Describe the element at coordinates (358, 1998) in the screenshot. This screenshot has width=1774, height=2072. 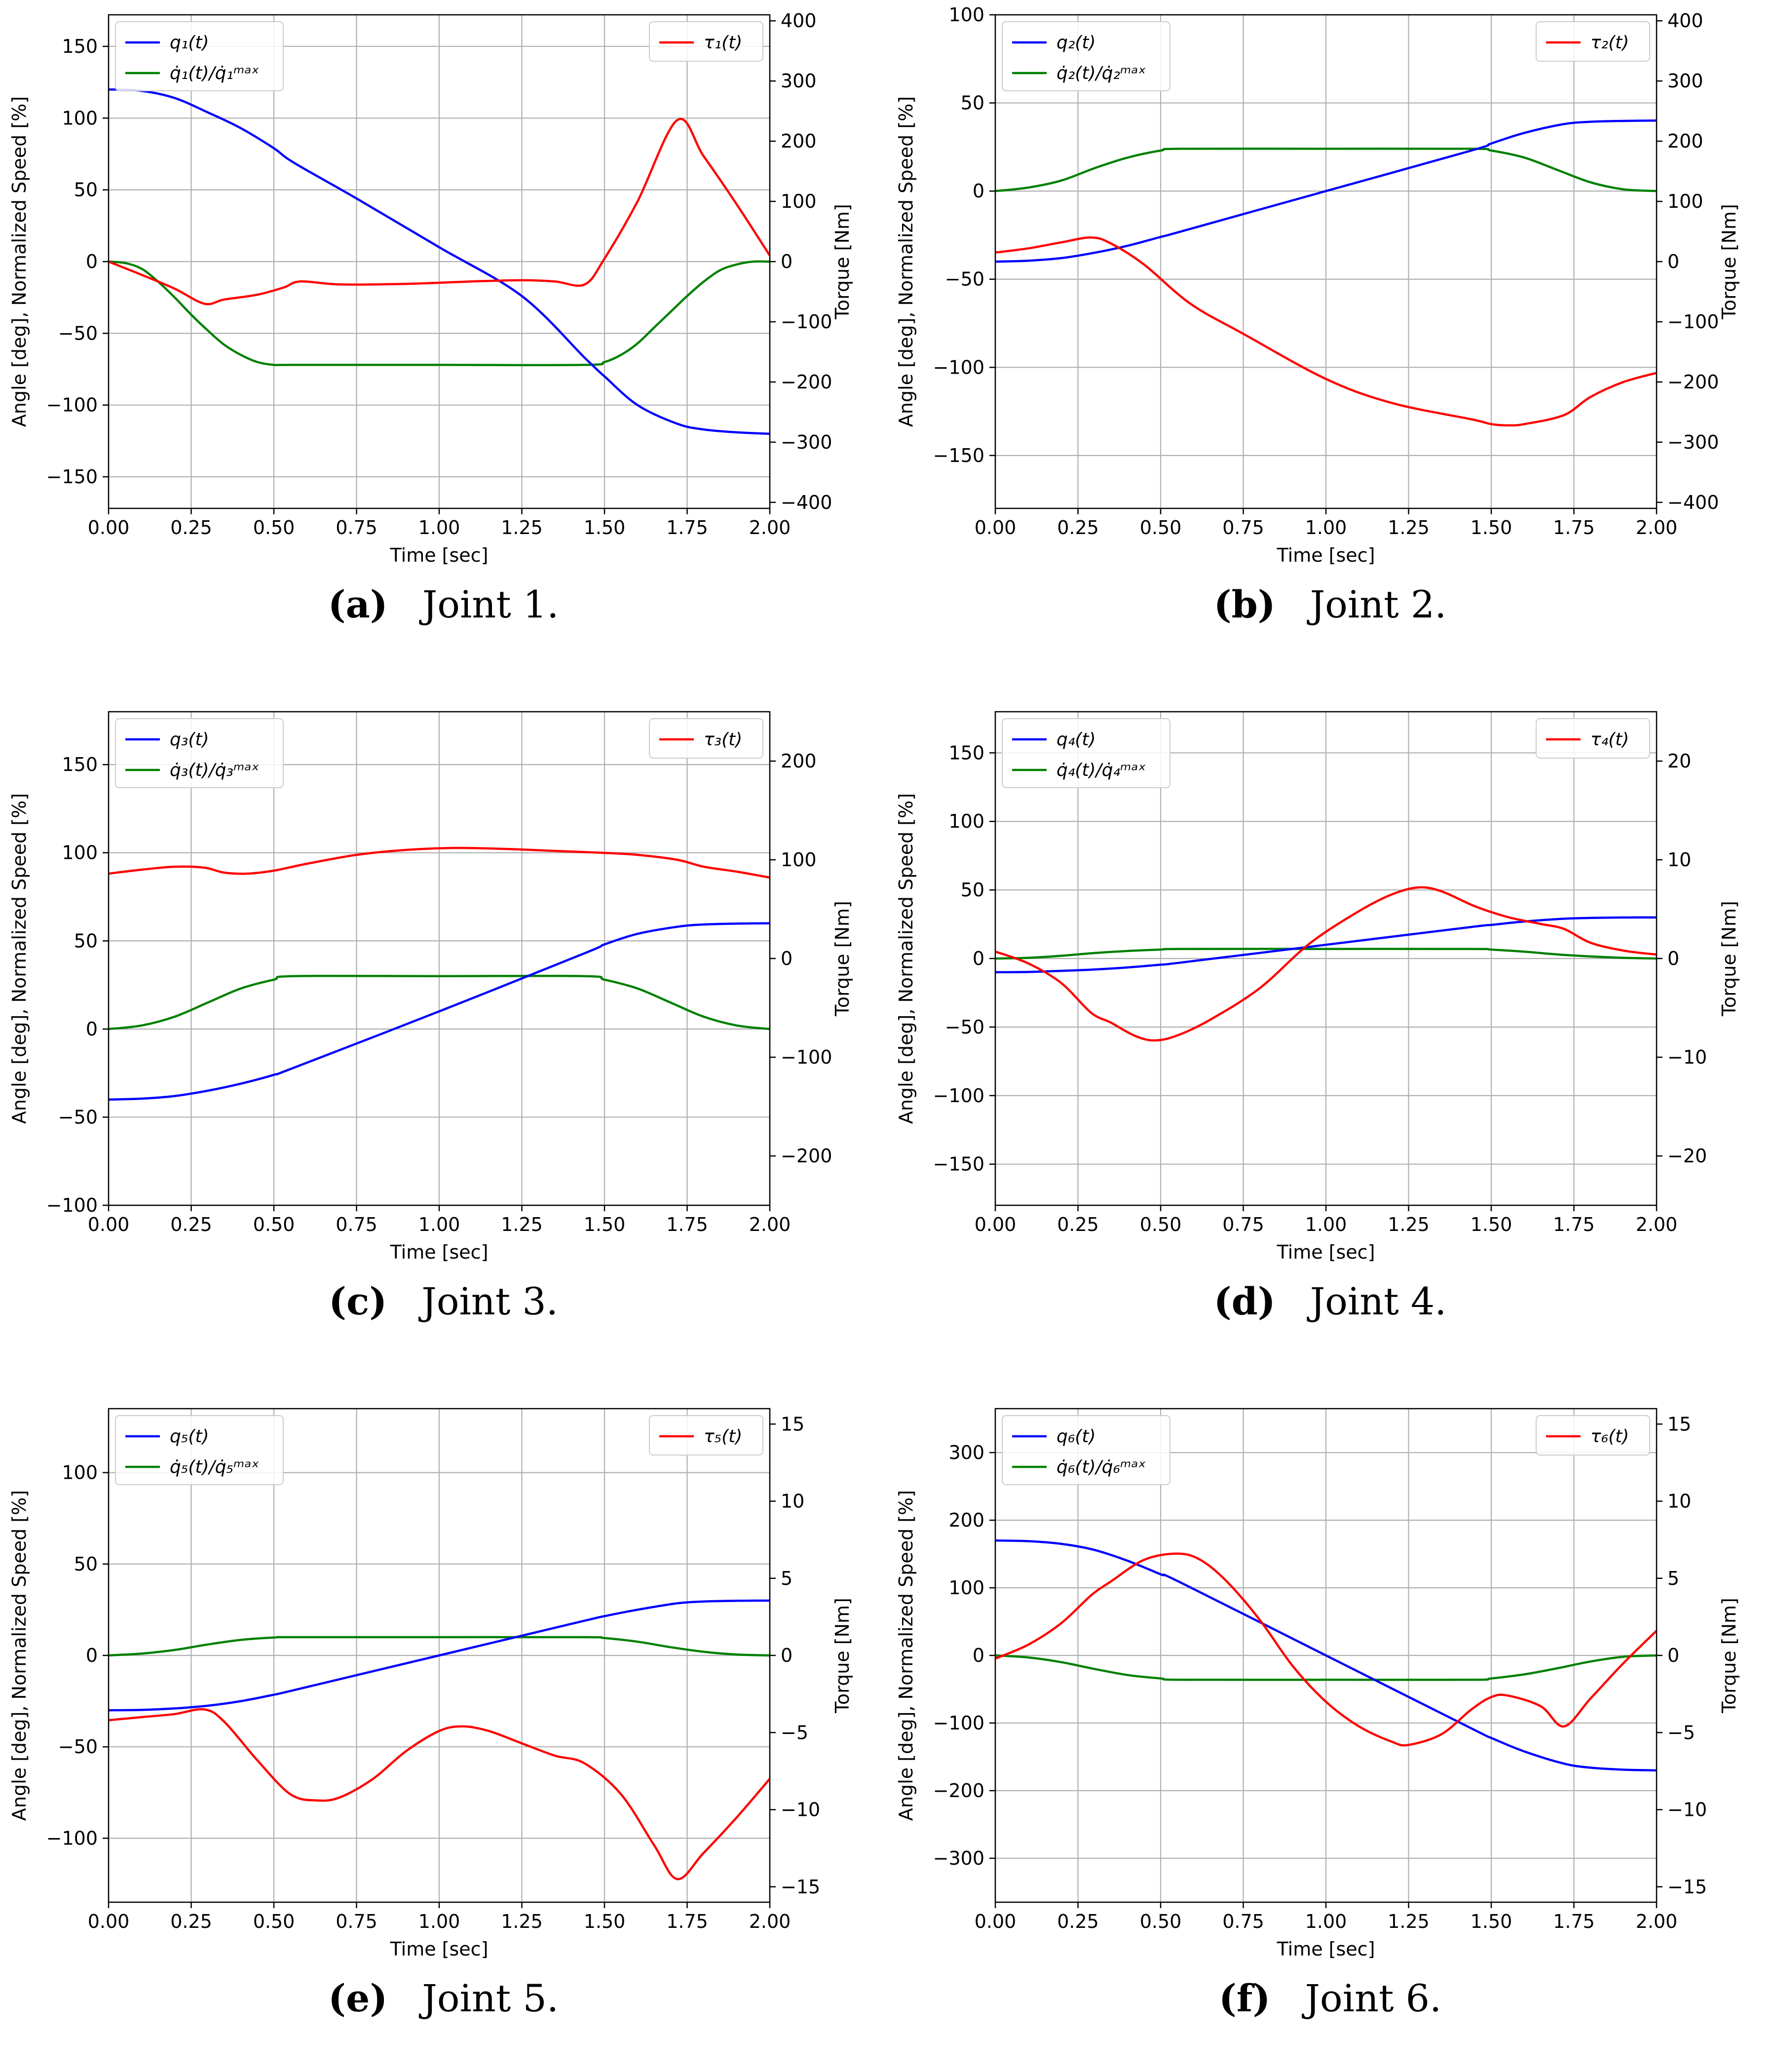
I see `panel-caption-tag: (e)` at that location.